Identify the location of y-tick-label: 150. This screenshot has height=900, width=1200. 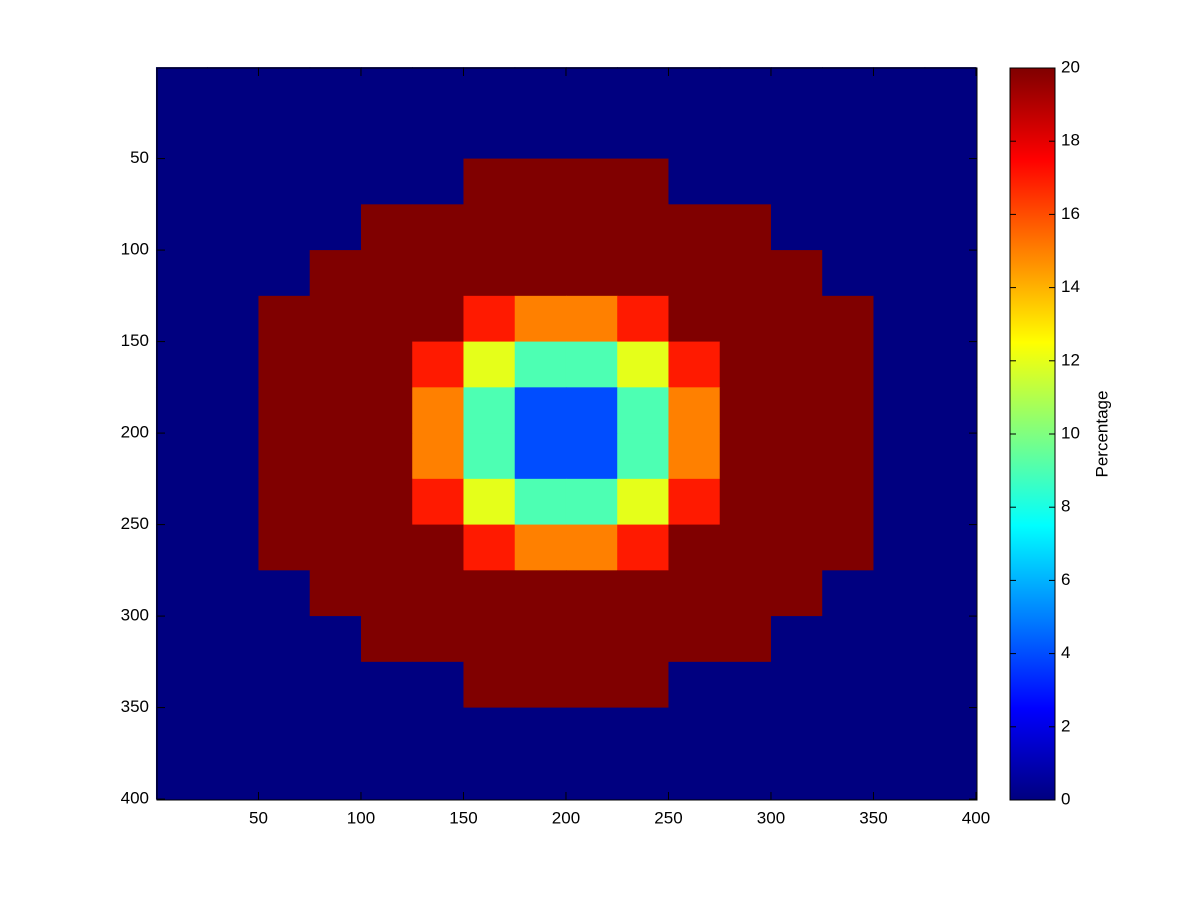
(135, 340).